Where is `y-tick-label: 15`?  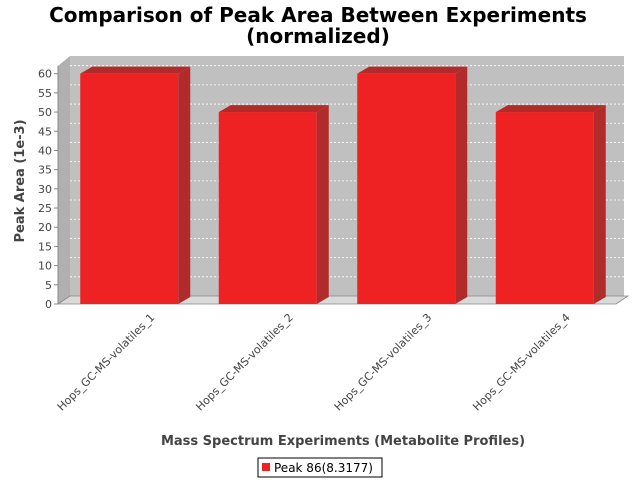 y-tick-label: 15 is located at coordinates (45, 246).